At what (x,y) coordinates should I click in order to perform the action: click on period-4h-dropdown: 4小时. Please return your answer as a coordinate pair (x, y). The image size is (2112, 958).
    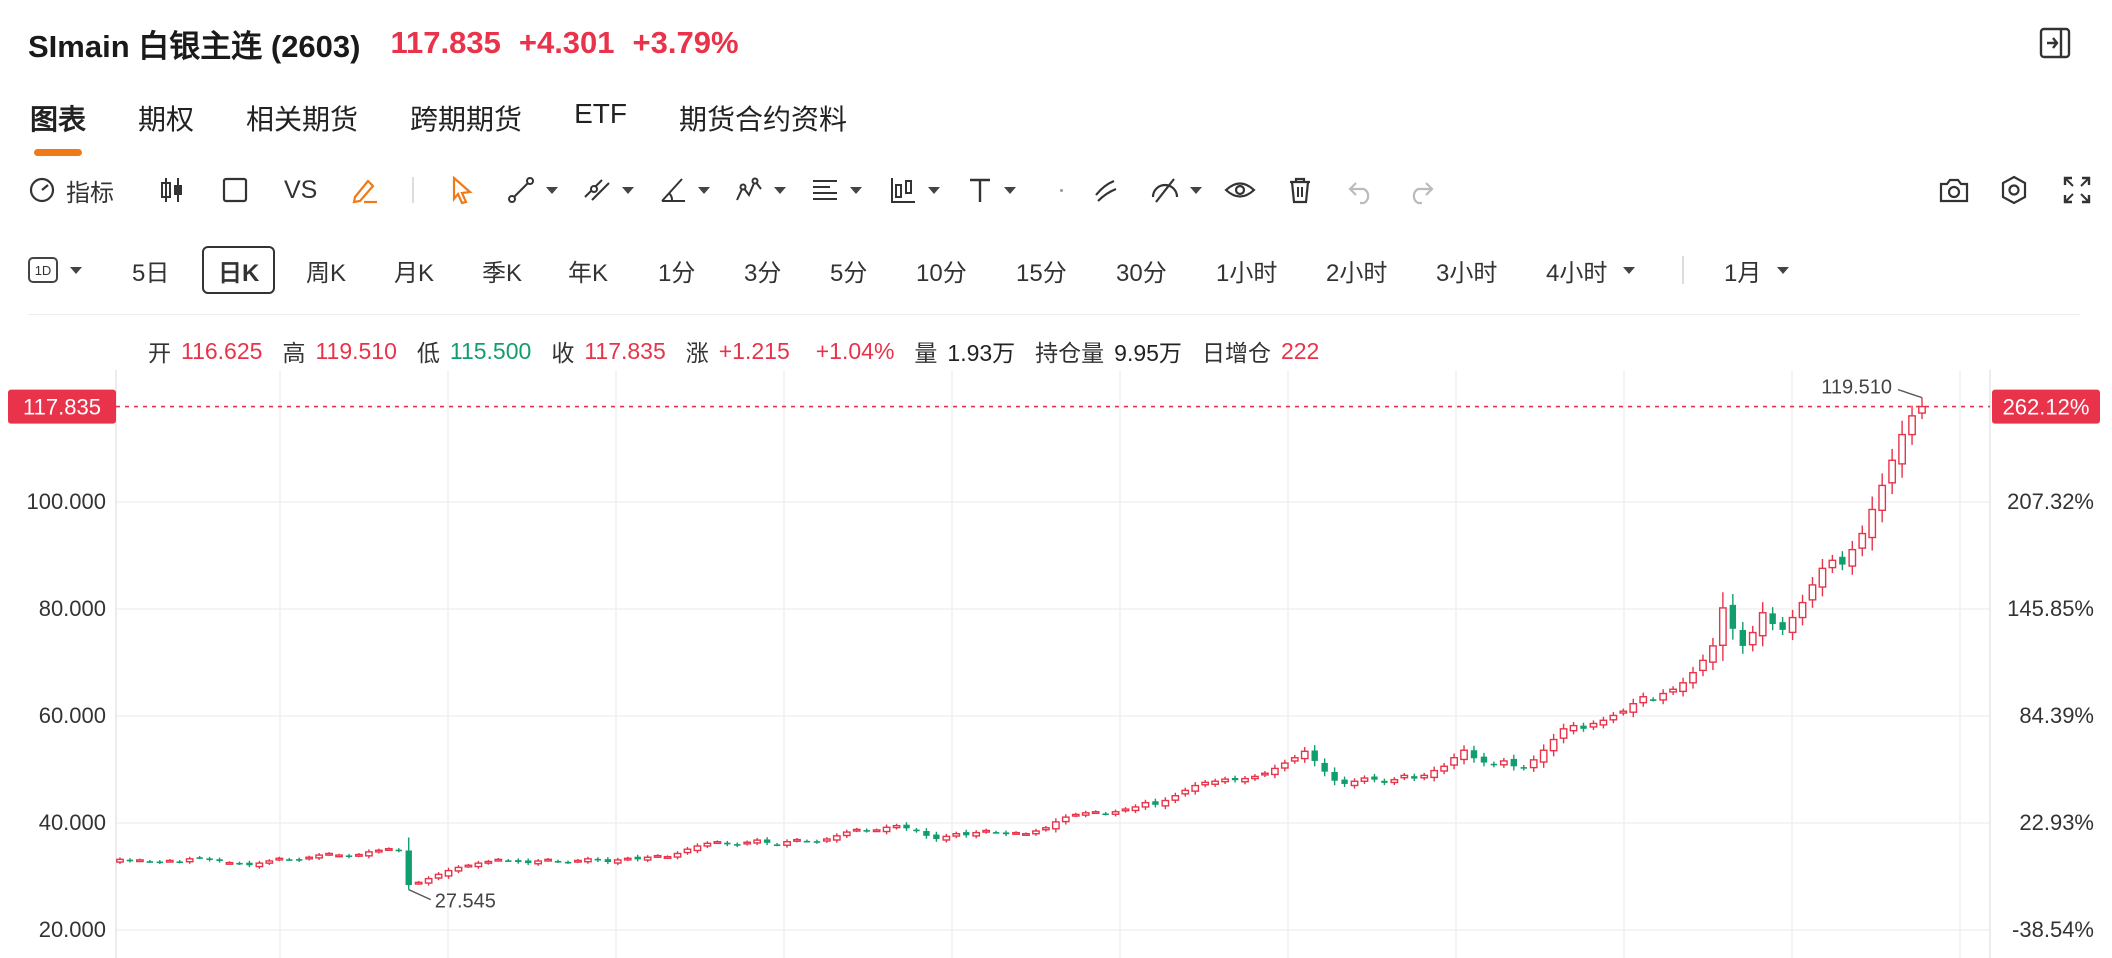
    Looking at the image, I should click on (1591, 270).